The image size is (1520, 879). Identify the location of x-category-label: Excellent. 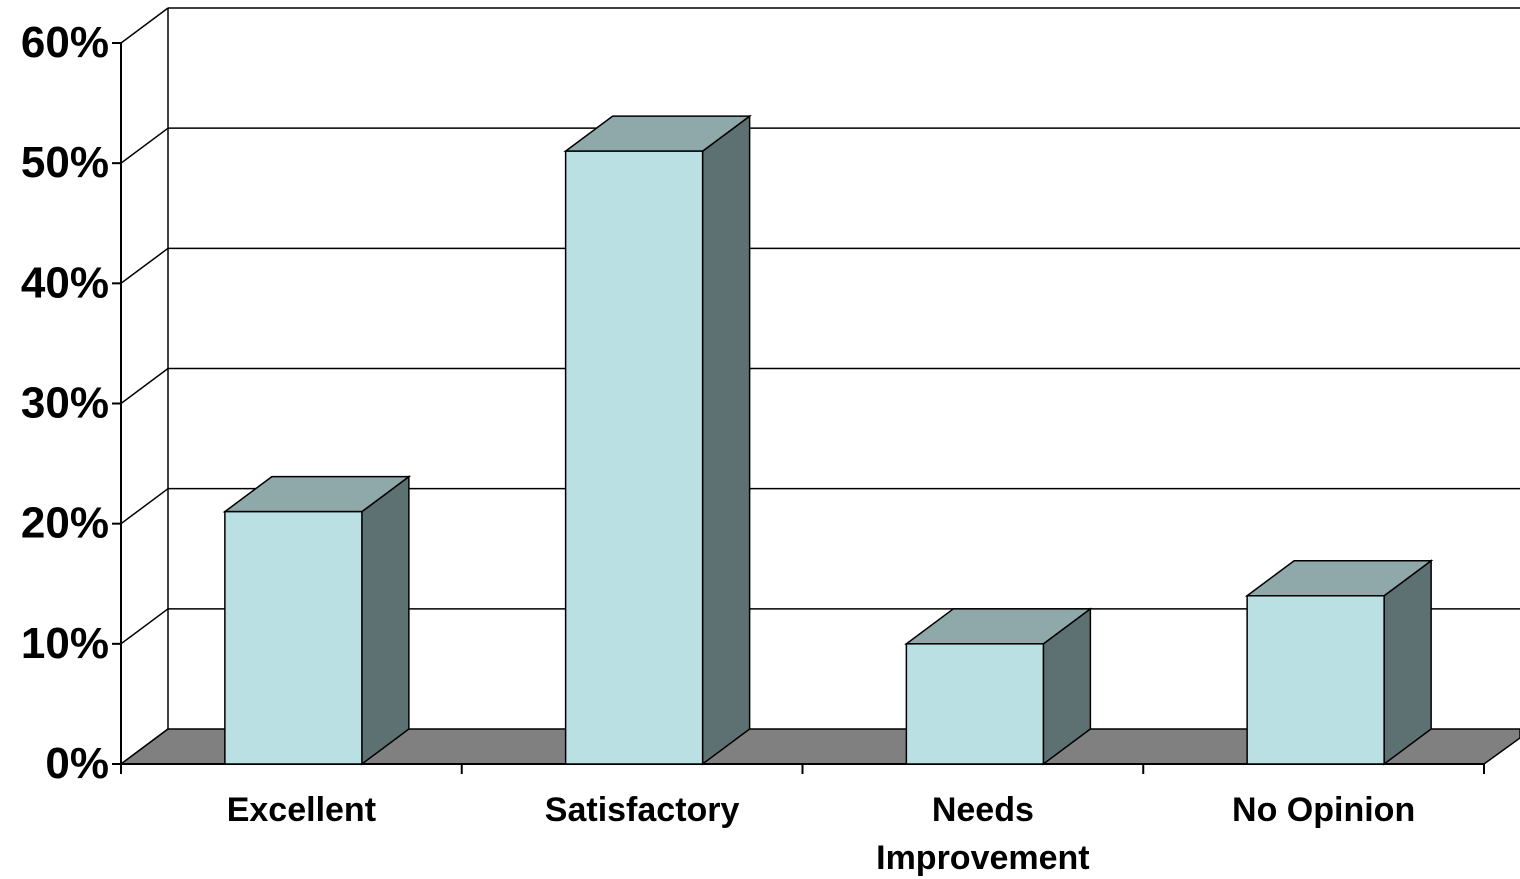
(301, 810).